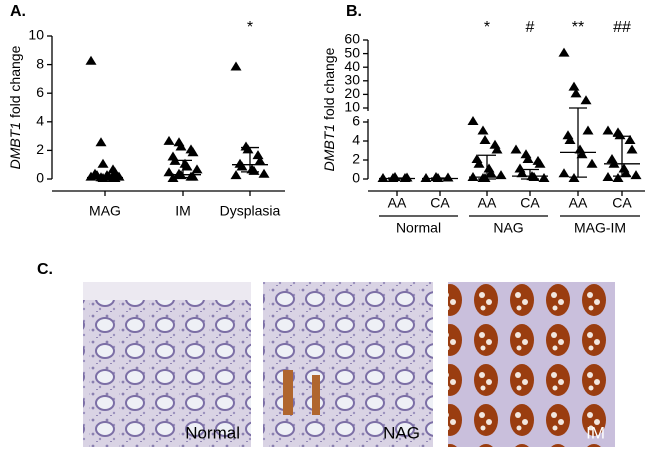 Image resolution: width=650 pixels, height=454 pixels. What do you see at coordinates (622, 27) in the screenshot?
I see `significance-mark: ##` at bounding box center [622, 27].